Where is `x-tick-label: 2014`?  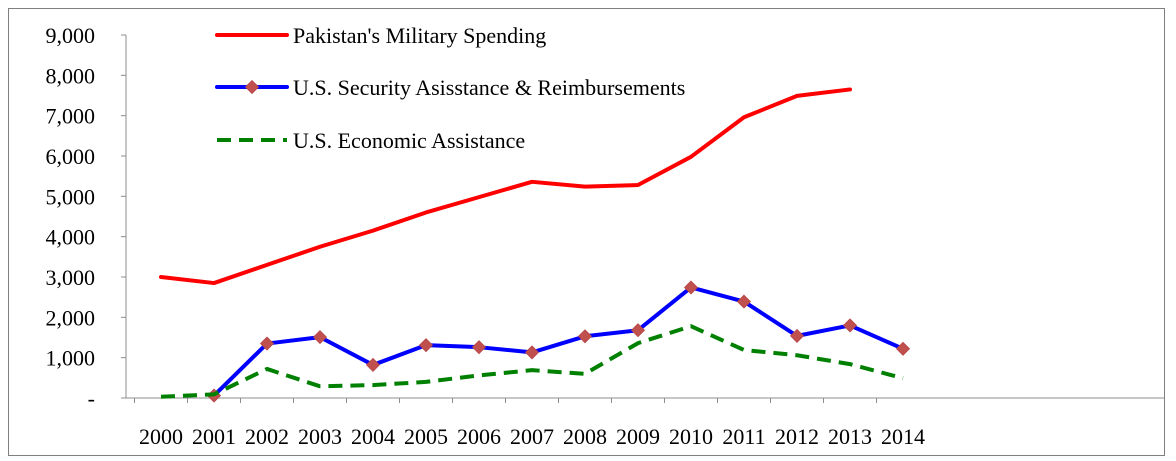 x-tick-label: 2014 is located at coordinates (903, 436).